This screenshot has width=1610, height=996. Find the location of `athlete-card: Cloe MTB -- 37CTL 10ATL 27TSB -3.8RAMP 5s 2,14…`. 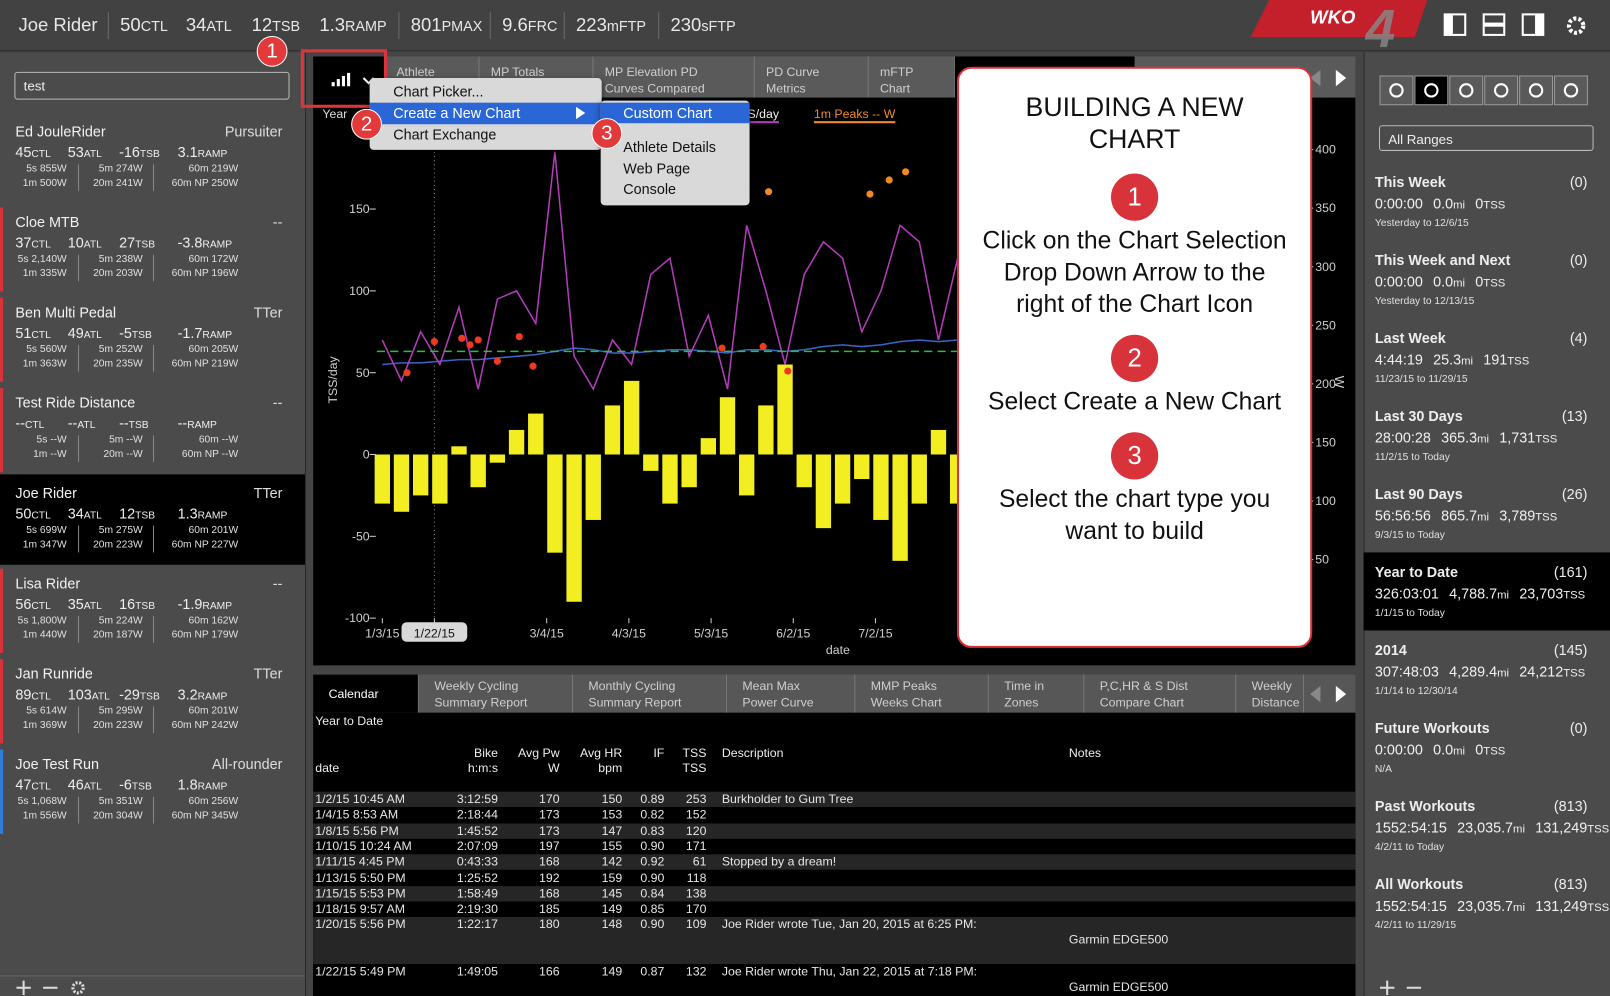

athlete-card: Cloe MTB -- 37CTL 10ATL 27TSB -3.8RAMP 5s 2,14… is located at coordinates (152, 248).